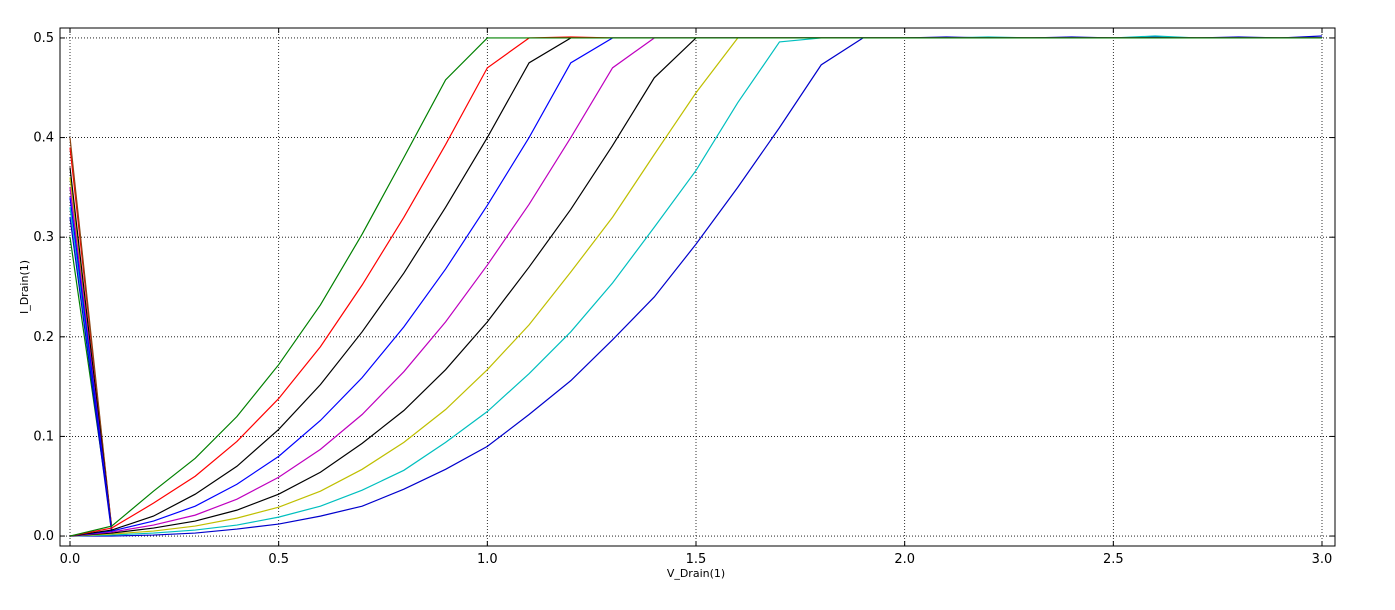 Image resolution: width=1395 pixels, height=610 pixels. What do you see at coordinates (43, 38) in the screenshot?
I see `y-tick-label: 0.5` at bounding box center [43, 38].